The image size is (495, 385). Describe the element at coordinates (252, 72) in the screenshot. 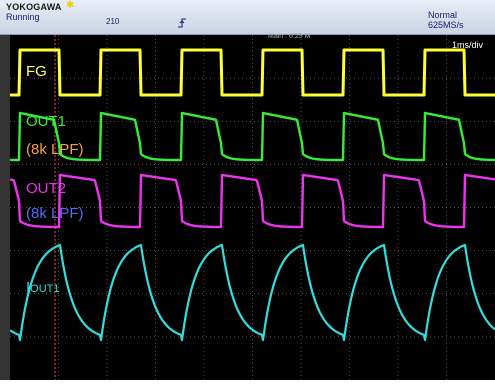

I see `fg-waveform` at that location.